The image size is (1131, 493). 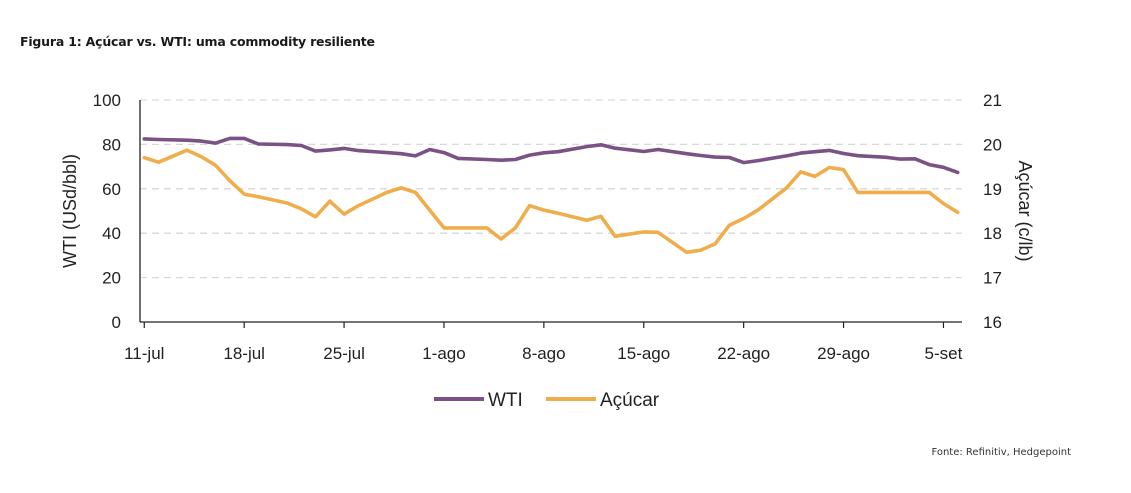 I want to click on x-tick-label: 5-set, so click(x=944, y=353).